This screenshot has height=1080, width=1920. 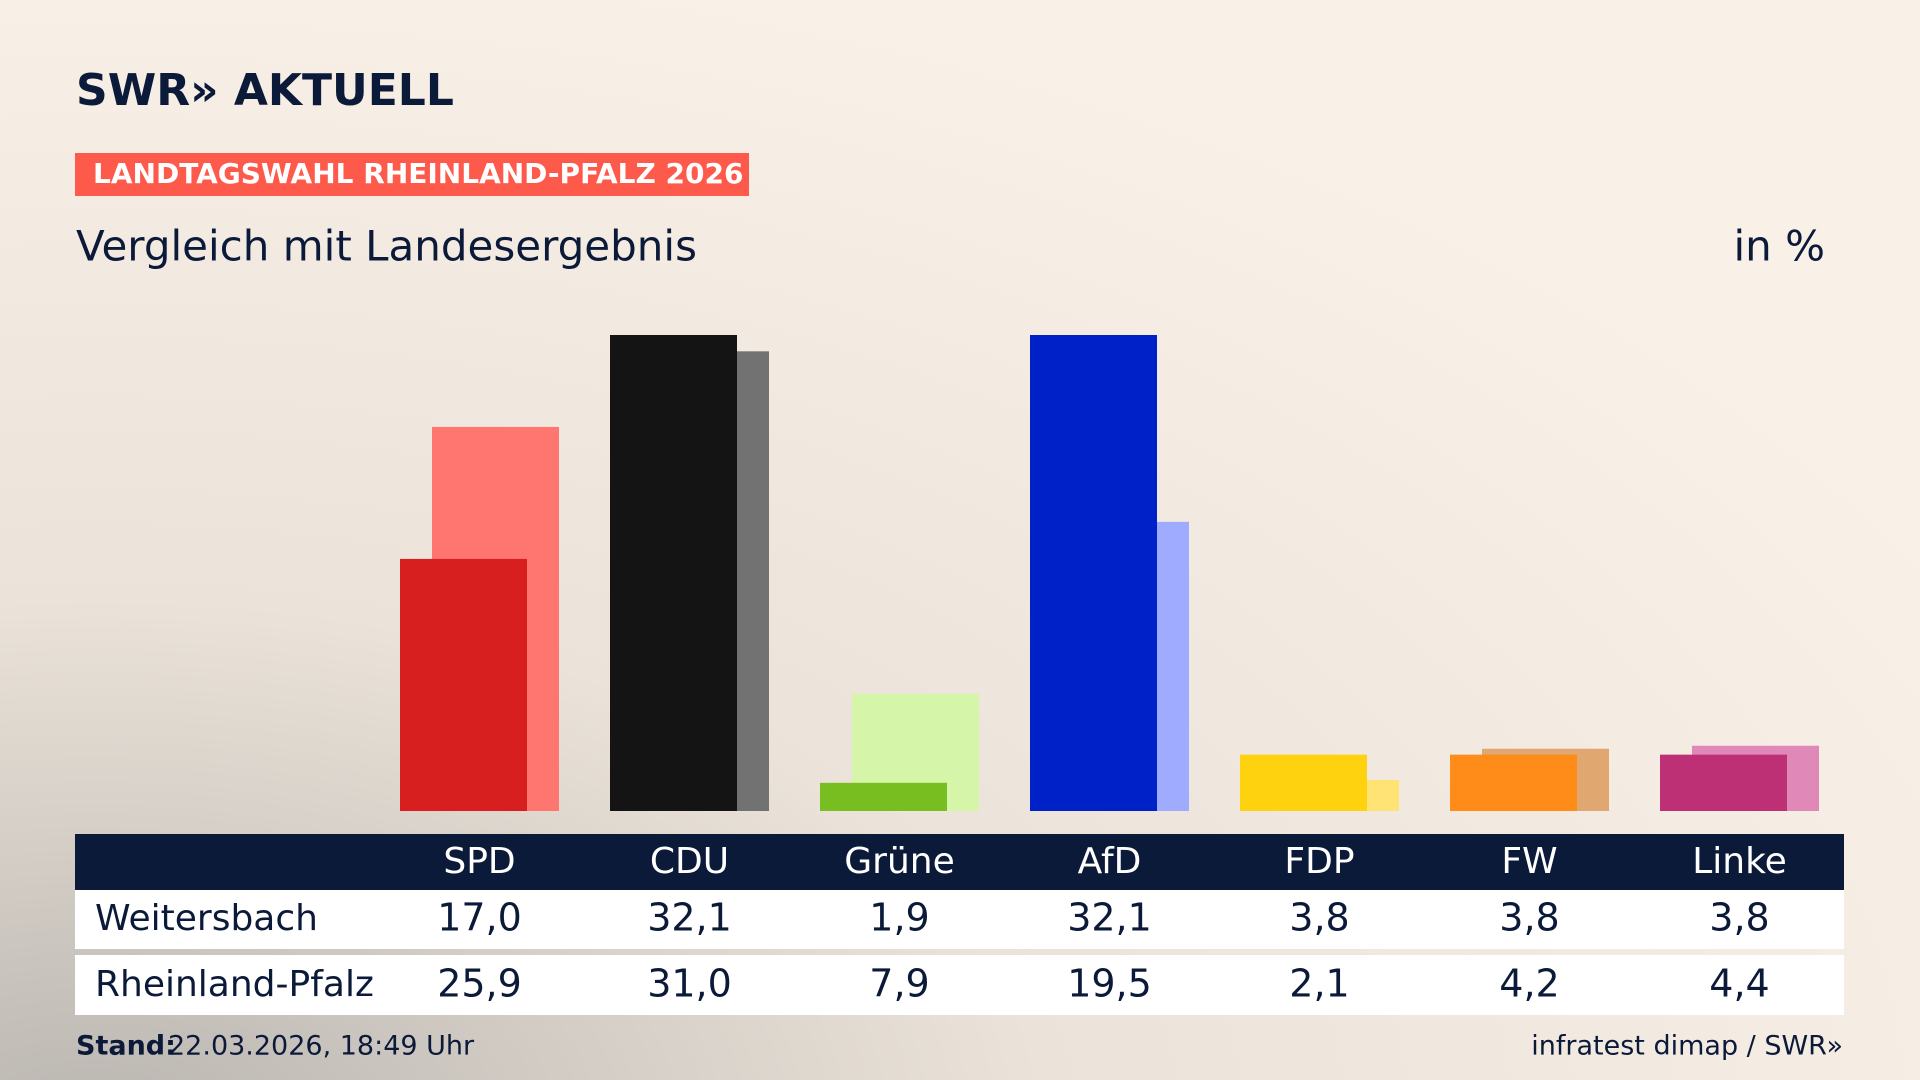 I want to click on badge-bg, so click(x=412, y=174).